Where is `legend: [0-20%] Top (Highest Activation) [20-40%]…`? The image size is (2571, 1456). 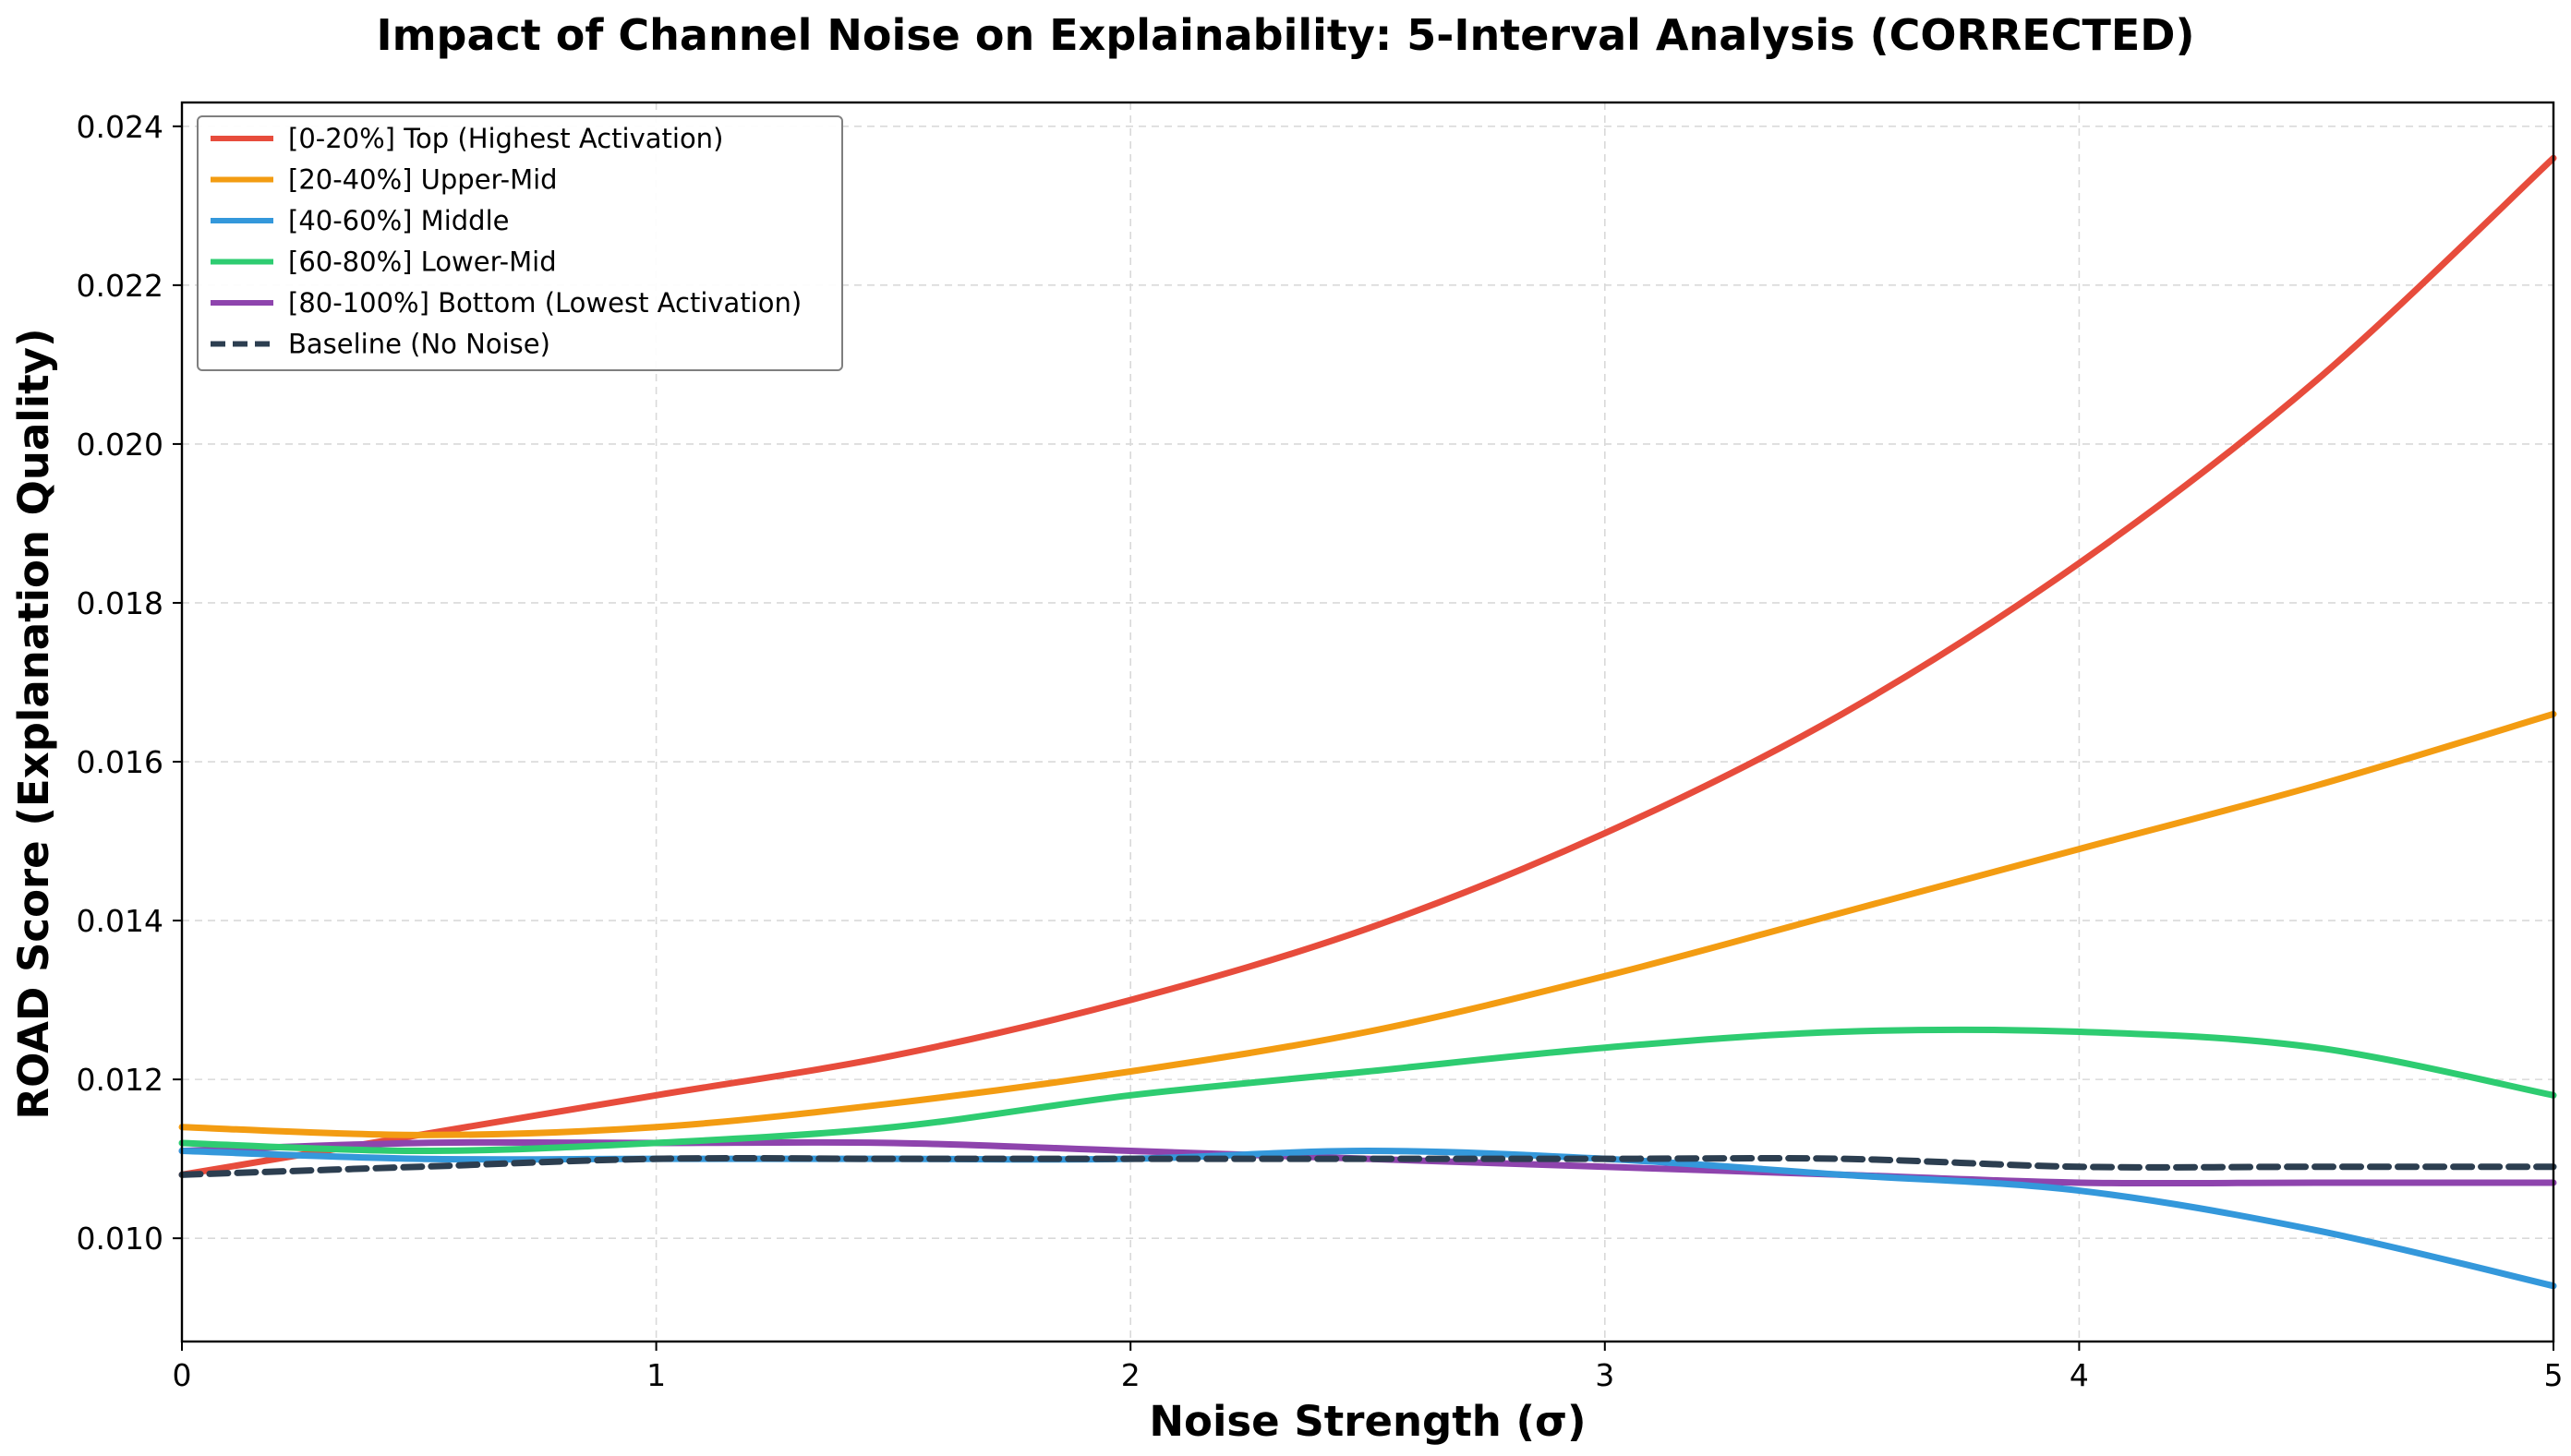
legend: [0-20%] Top (Highest Activation) [20-40%]… is located at coordinates (520, 243).